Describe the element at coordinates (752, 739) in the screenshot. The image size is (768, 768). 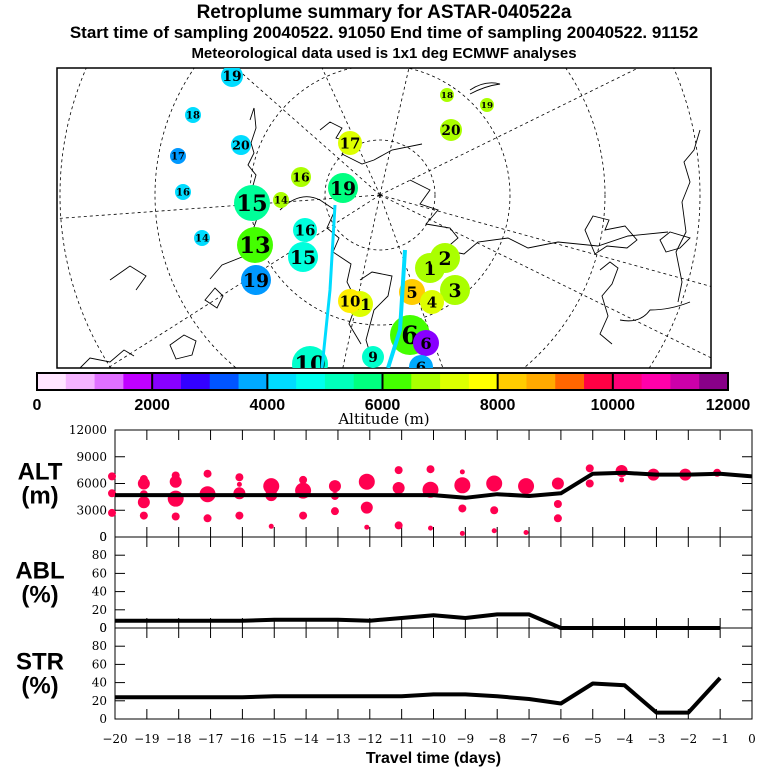
I see `x-tick-label: 0` at that location.